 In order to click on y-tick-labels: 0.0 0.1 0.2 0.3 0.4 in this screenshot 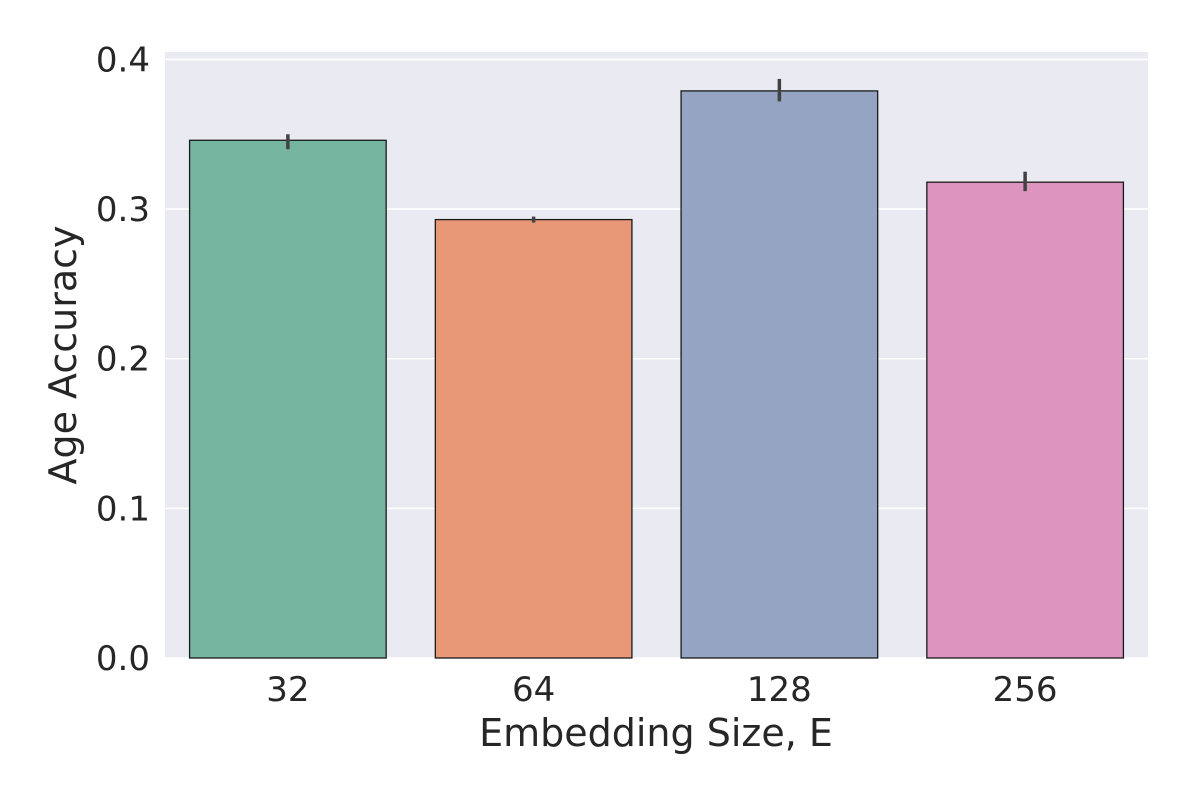, I will do `click(123, 359)`.